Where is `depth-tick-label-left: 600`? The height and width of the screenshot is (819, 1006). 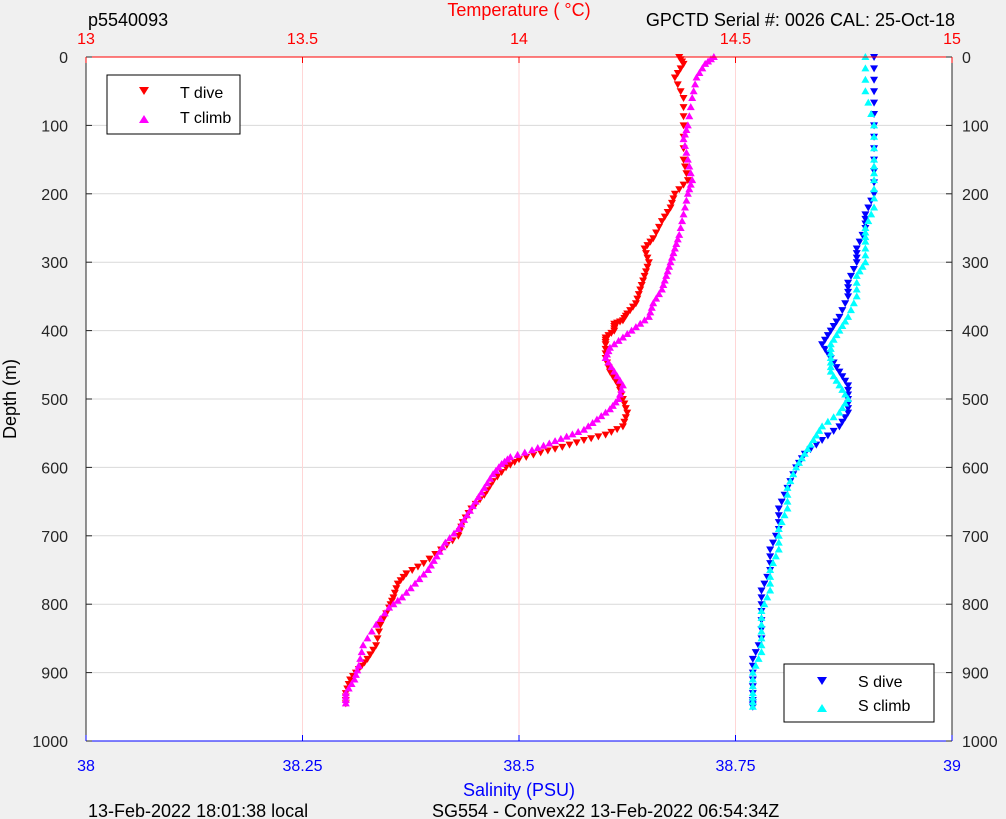
depth-tick-label-left: 600 is located at coordinates (54, 468).